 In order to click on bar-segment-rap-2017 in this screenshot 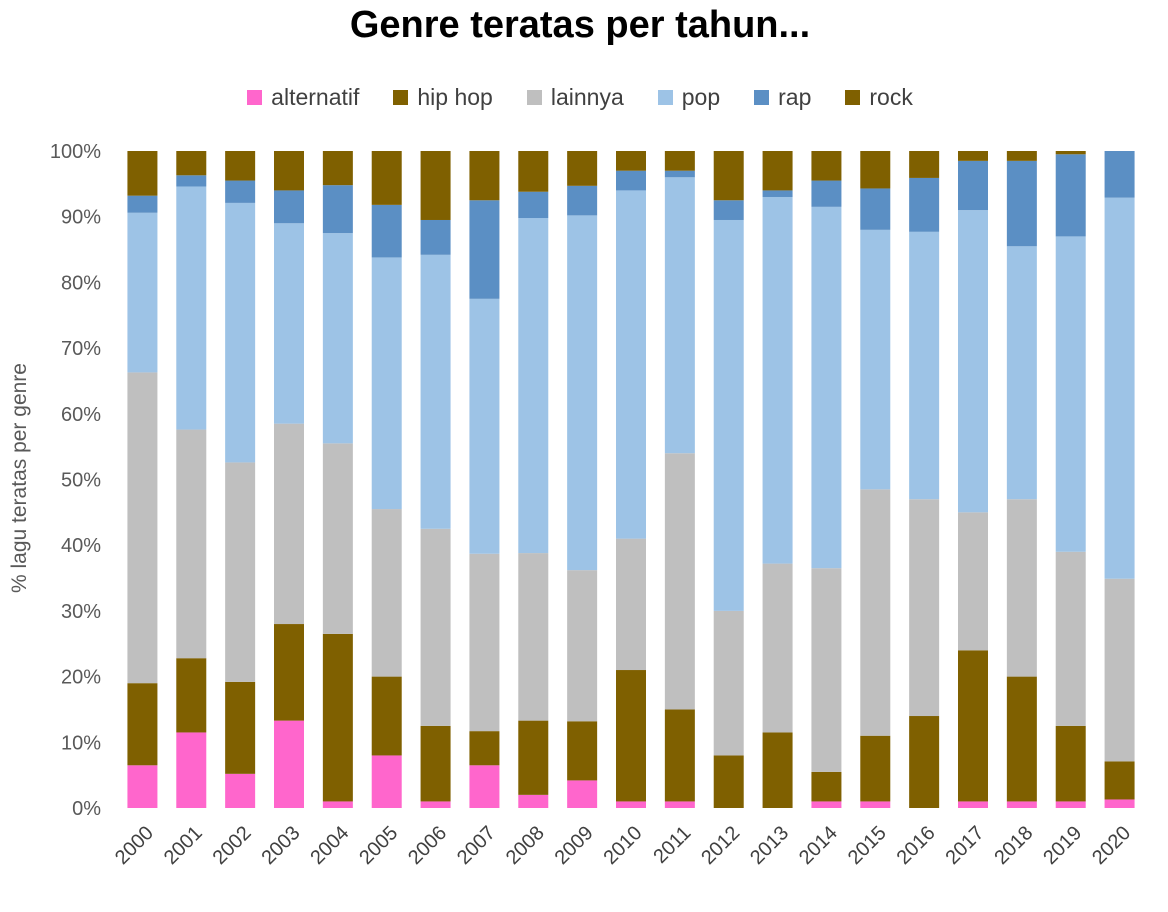, I will do `click(973, 185)`.